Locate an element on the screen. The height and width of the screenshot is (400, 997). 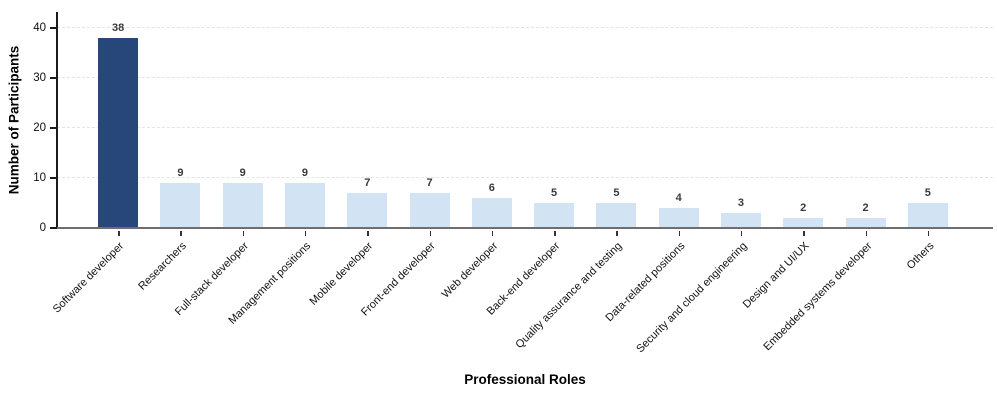
bar-column: 2 Embedded systems developer is located at coordinates (828, 182).